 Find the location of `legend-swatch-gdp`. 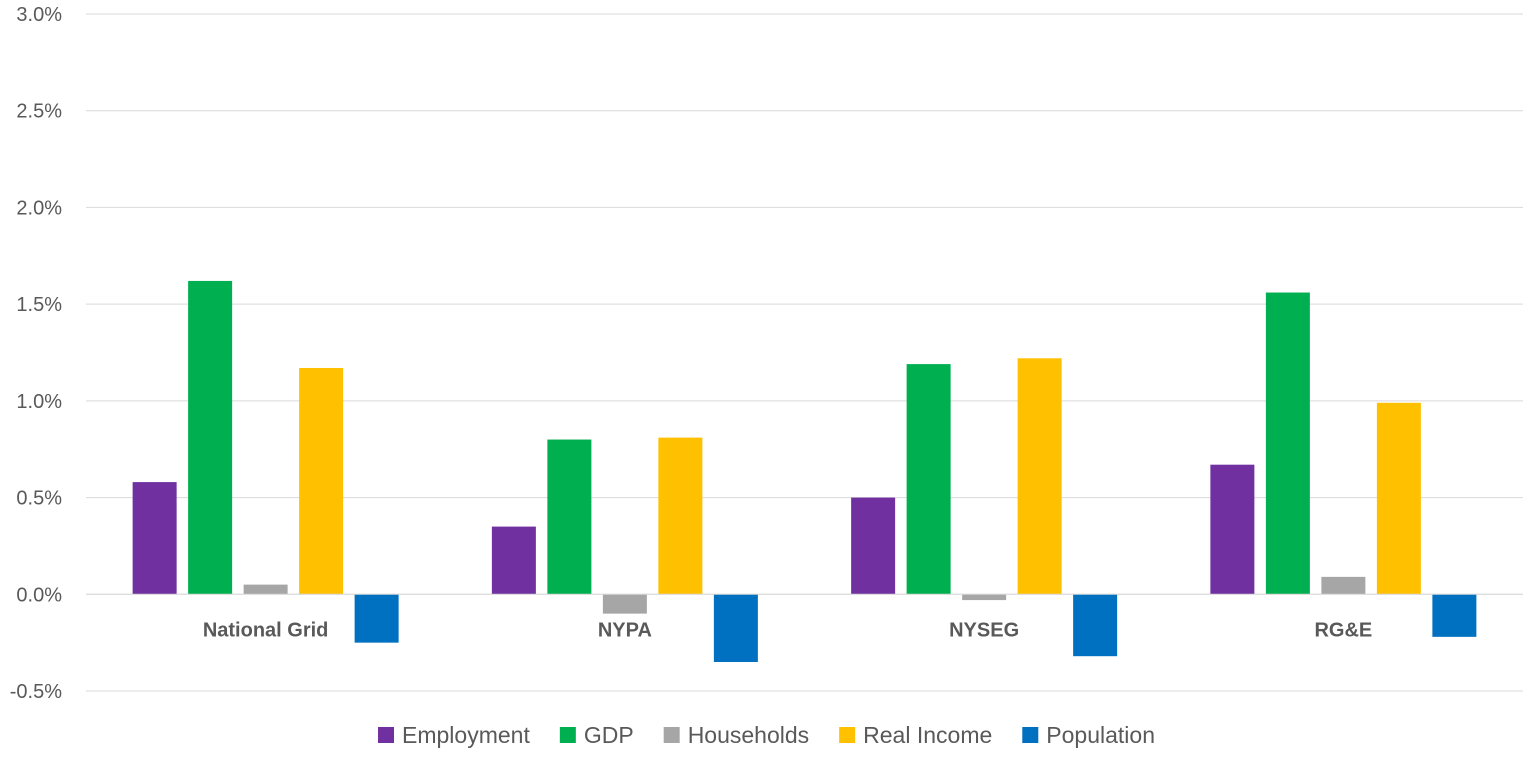

legend-swatch-gdp is located at coordinates (567, 735).